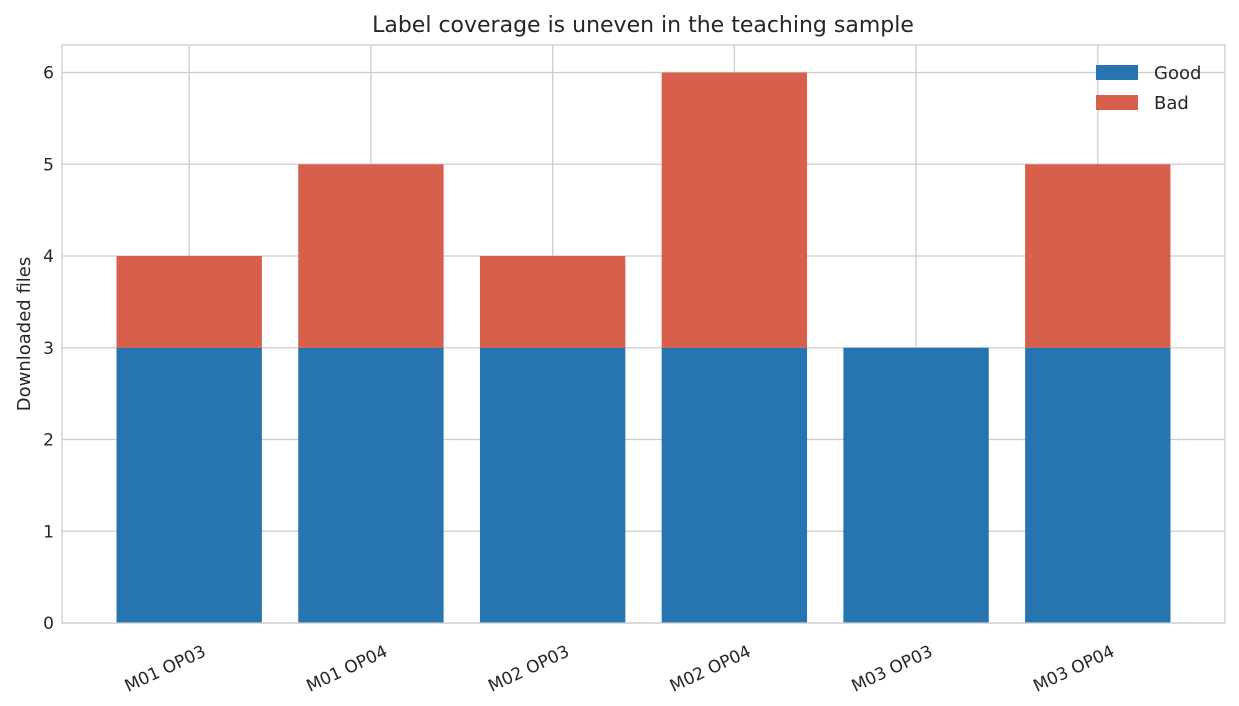  I want to click on bar-good-m01-op03, so click(189, 485).